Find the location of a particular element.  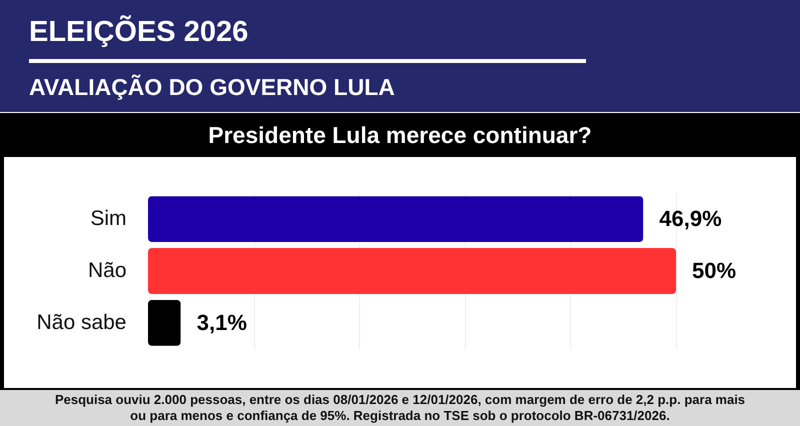

data-label: 3,1% is located at coordinates (221, 322).